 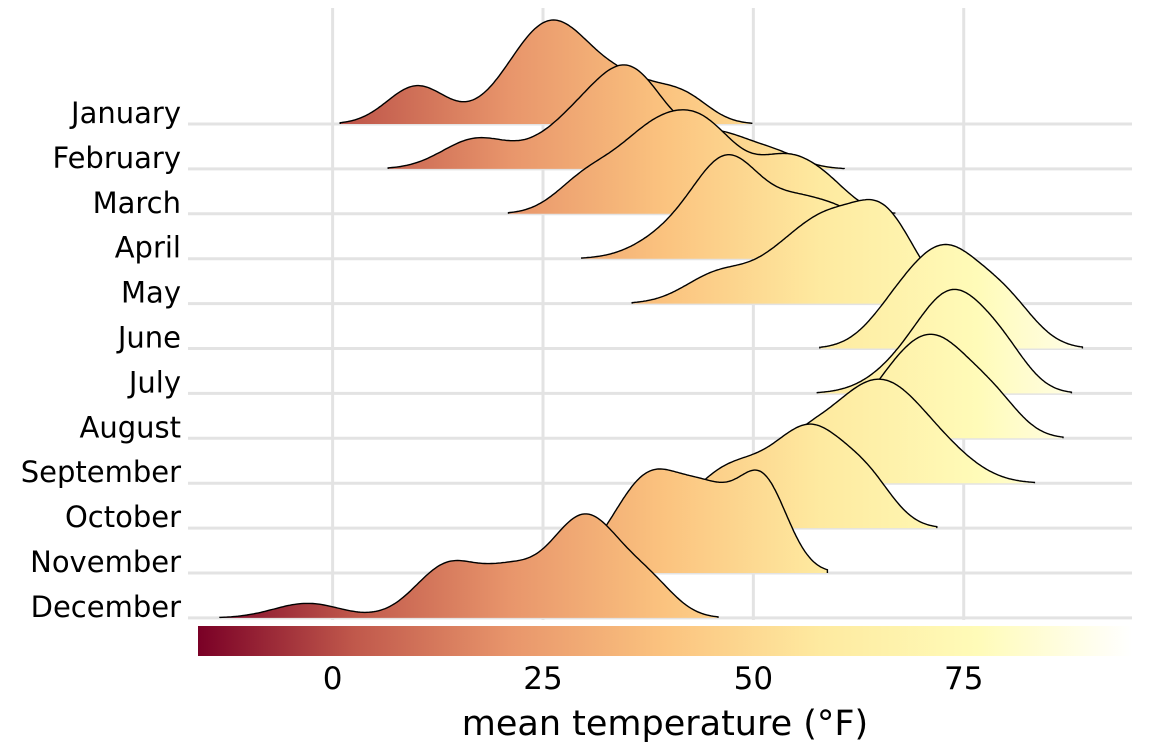 I want to click on month-label-august: August, so click(x=131, y=427).